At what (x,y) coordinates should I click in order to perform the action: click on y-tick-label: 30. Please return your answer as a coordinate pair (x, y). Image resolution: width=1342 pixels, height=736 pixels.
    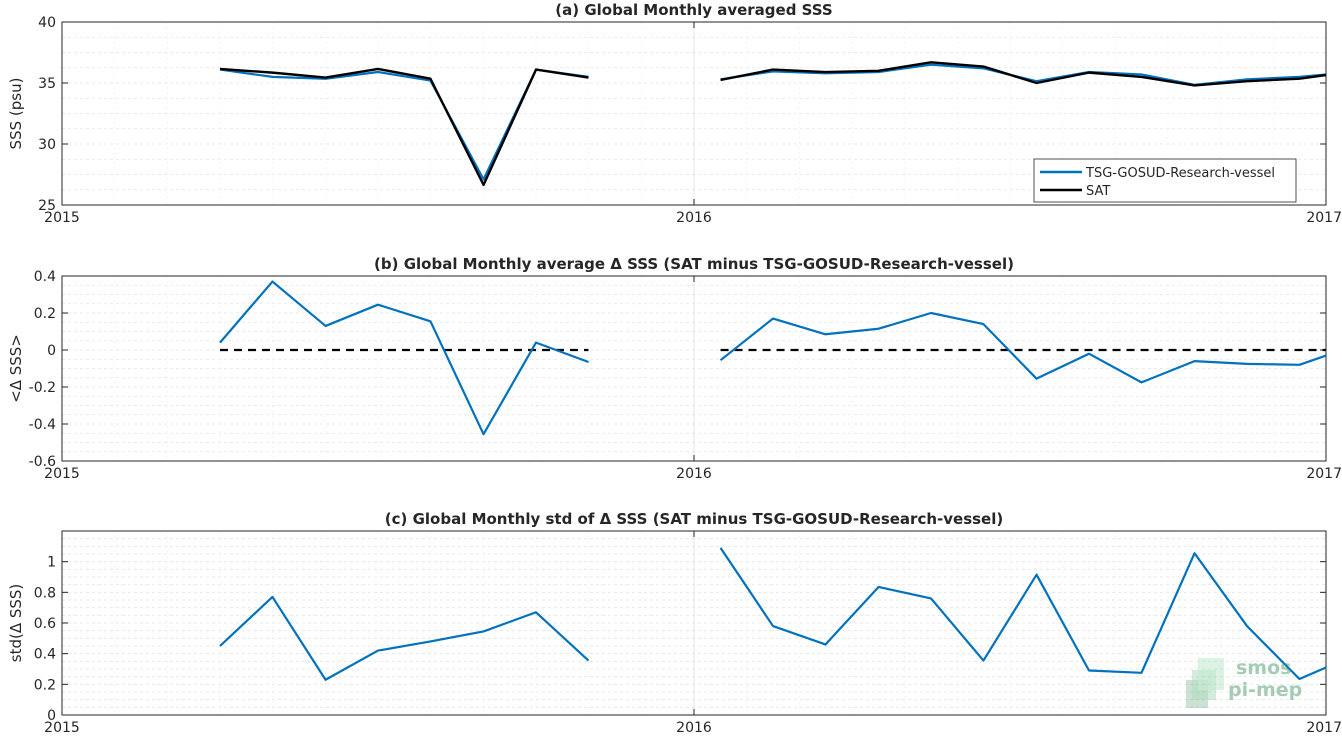
    Looking at the image, I should click on (47, 145).